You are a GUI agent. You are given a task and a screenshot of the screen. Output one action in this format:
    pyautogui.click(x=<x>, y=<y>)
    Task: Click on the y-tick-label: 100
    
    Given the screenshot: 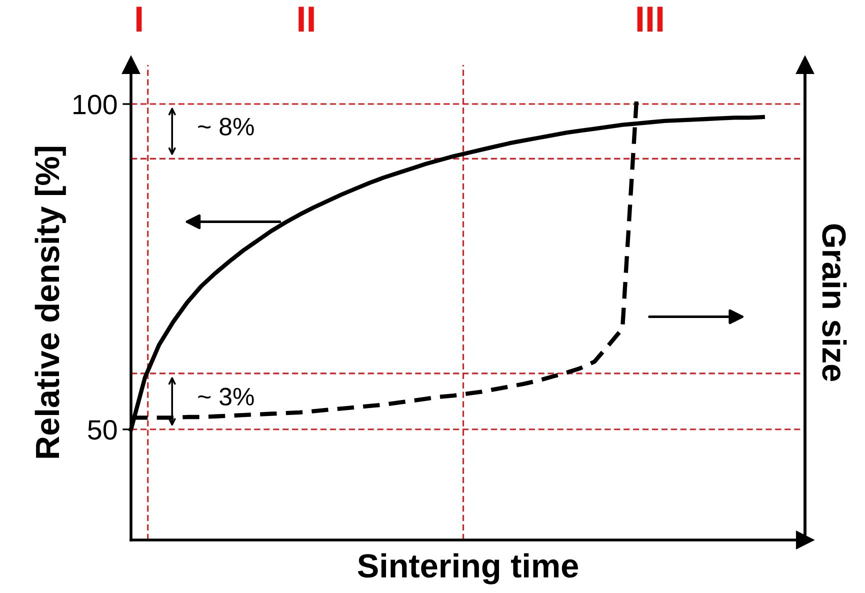 What is the action you would take?
    pyautogui.click(x=95, y=104)
    